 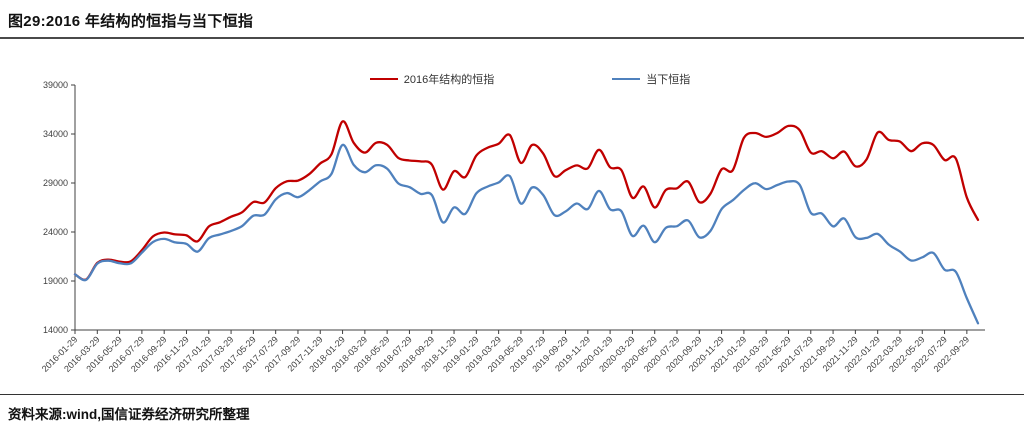 I want to click on figure-title: 图29:2016 年结构的恒指与当下恒指, so click(x=131, y=21).